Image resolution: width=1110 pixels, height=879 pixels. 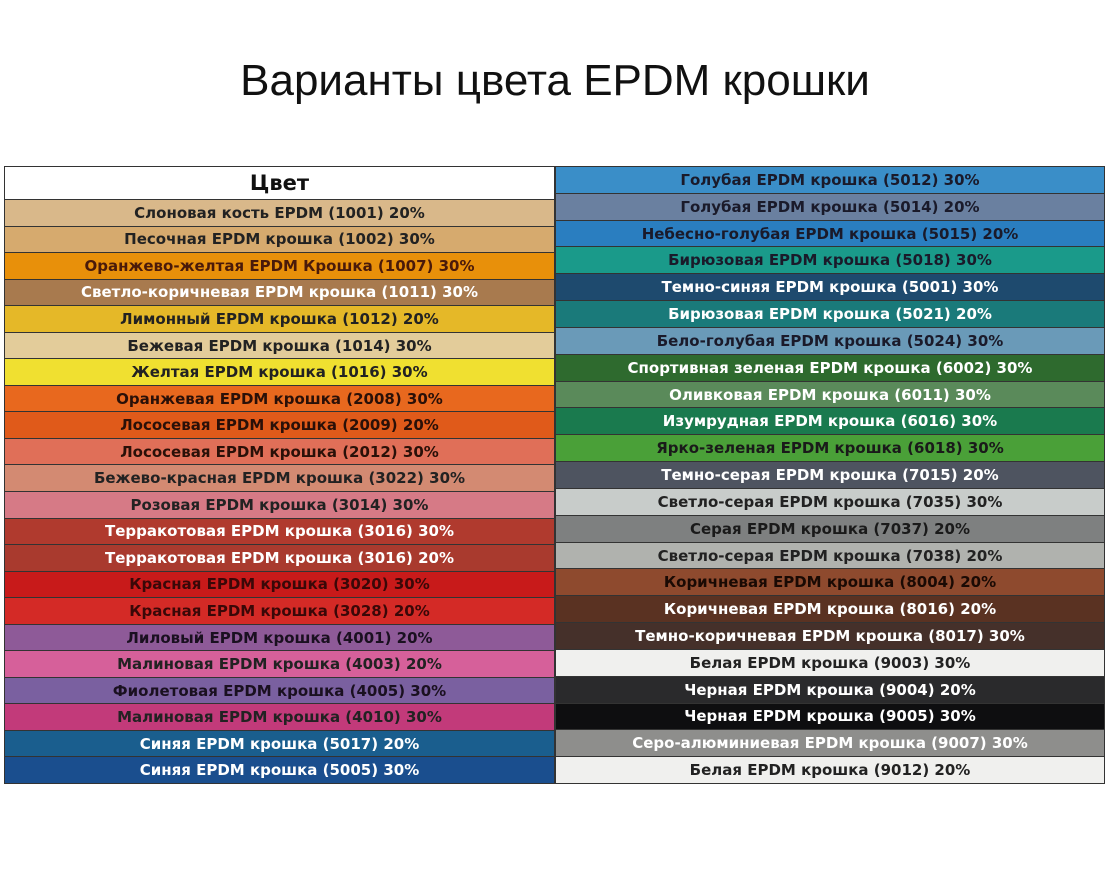 I want to click on color-row: Коричневая EPDM крошка (8004) 20%, so click(x=830, y=583).